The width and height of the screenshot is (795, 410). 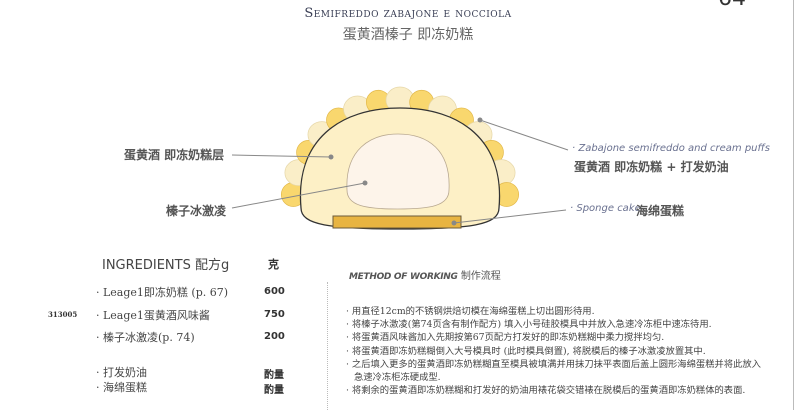 What do you see at coordinates (408, 35) in the screenshot?
I see `recipe-title-chinese: 蛋黄酒榛子 即冻奶糕` at bounding box center [408, 35].